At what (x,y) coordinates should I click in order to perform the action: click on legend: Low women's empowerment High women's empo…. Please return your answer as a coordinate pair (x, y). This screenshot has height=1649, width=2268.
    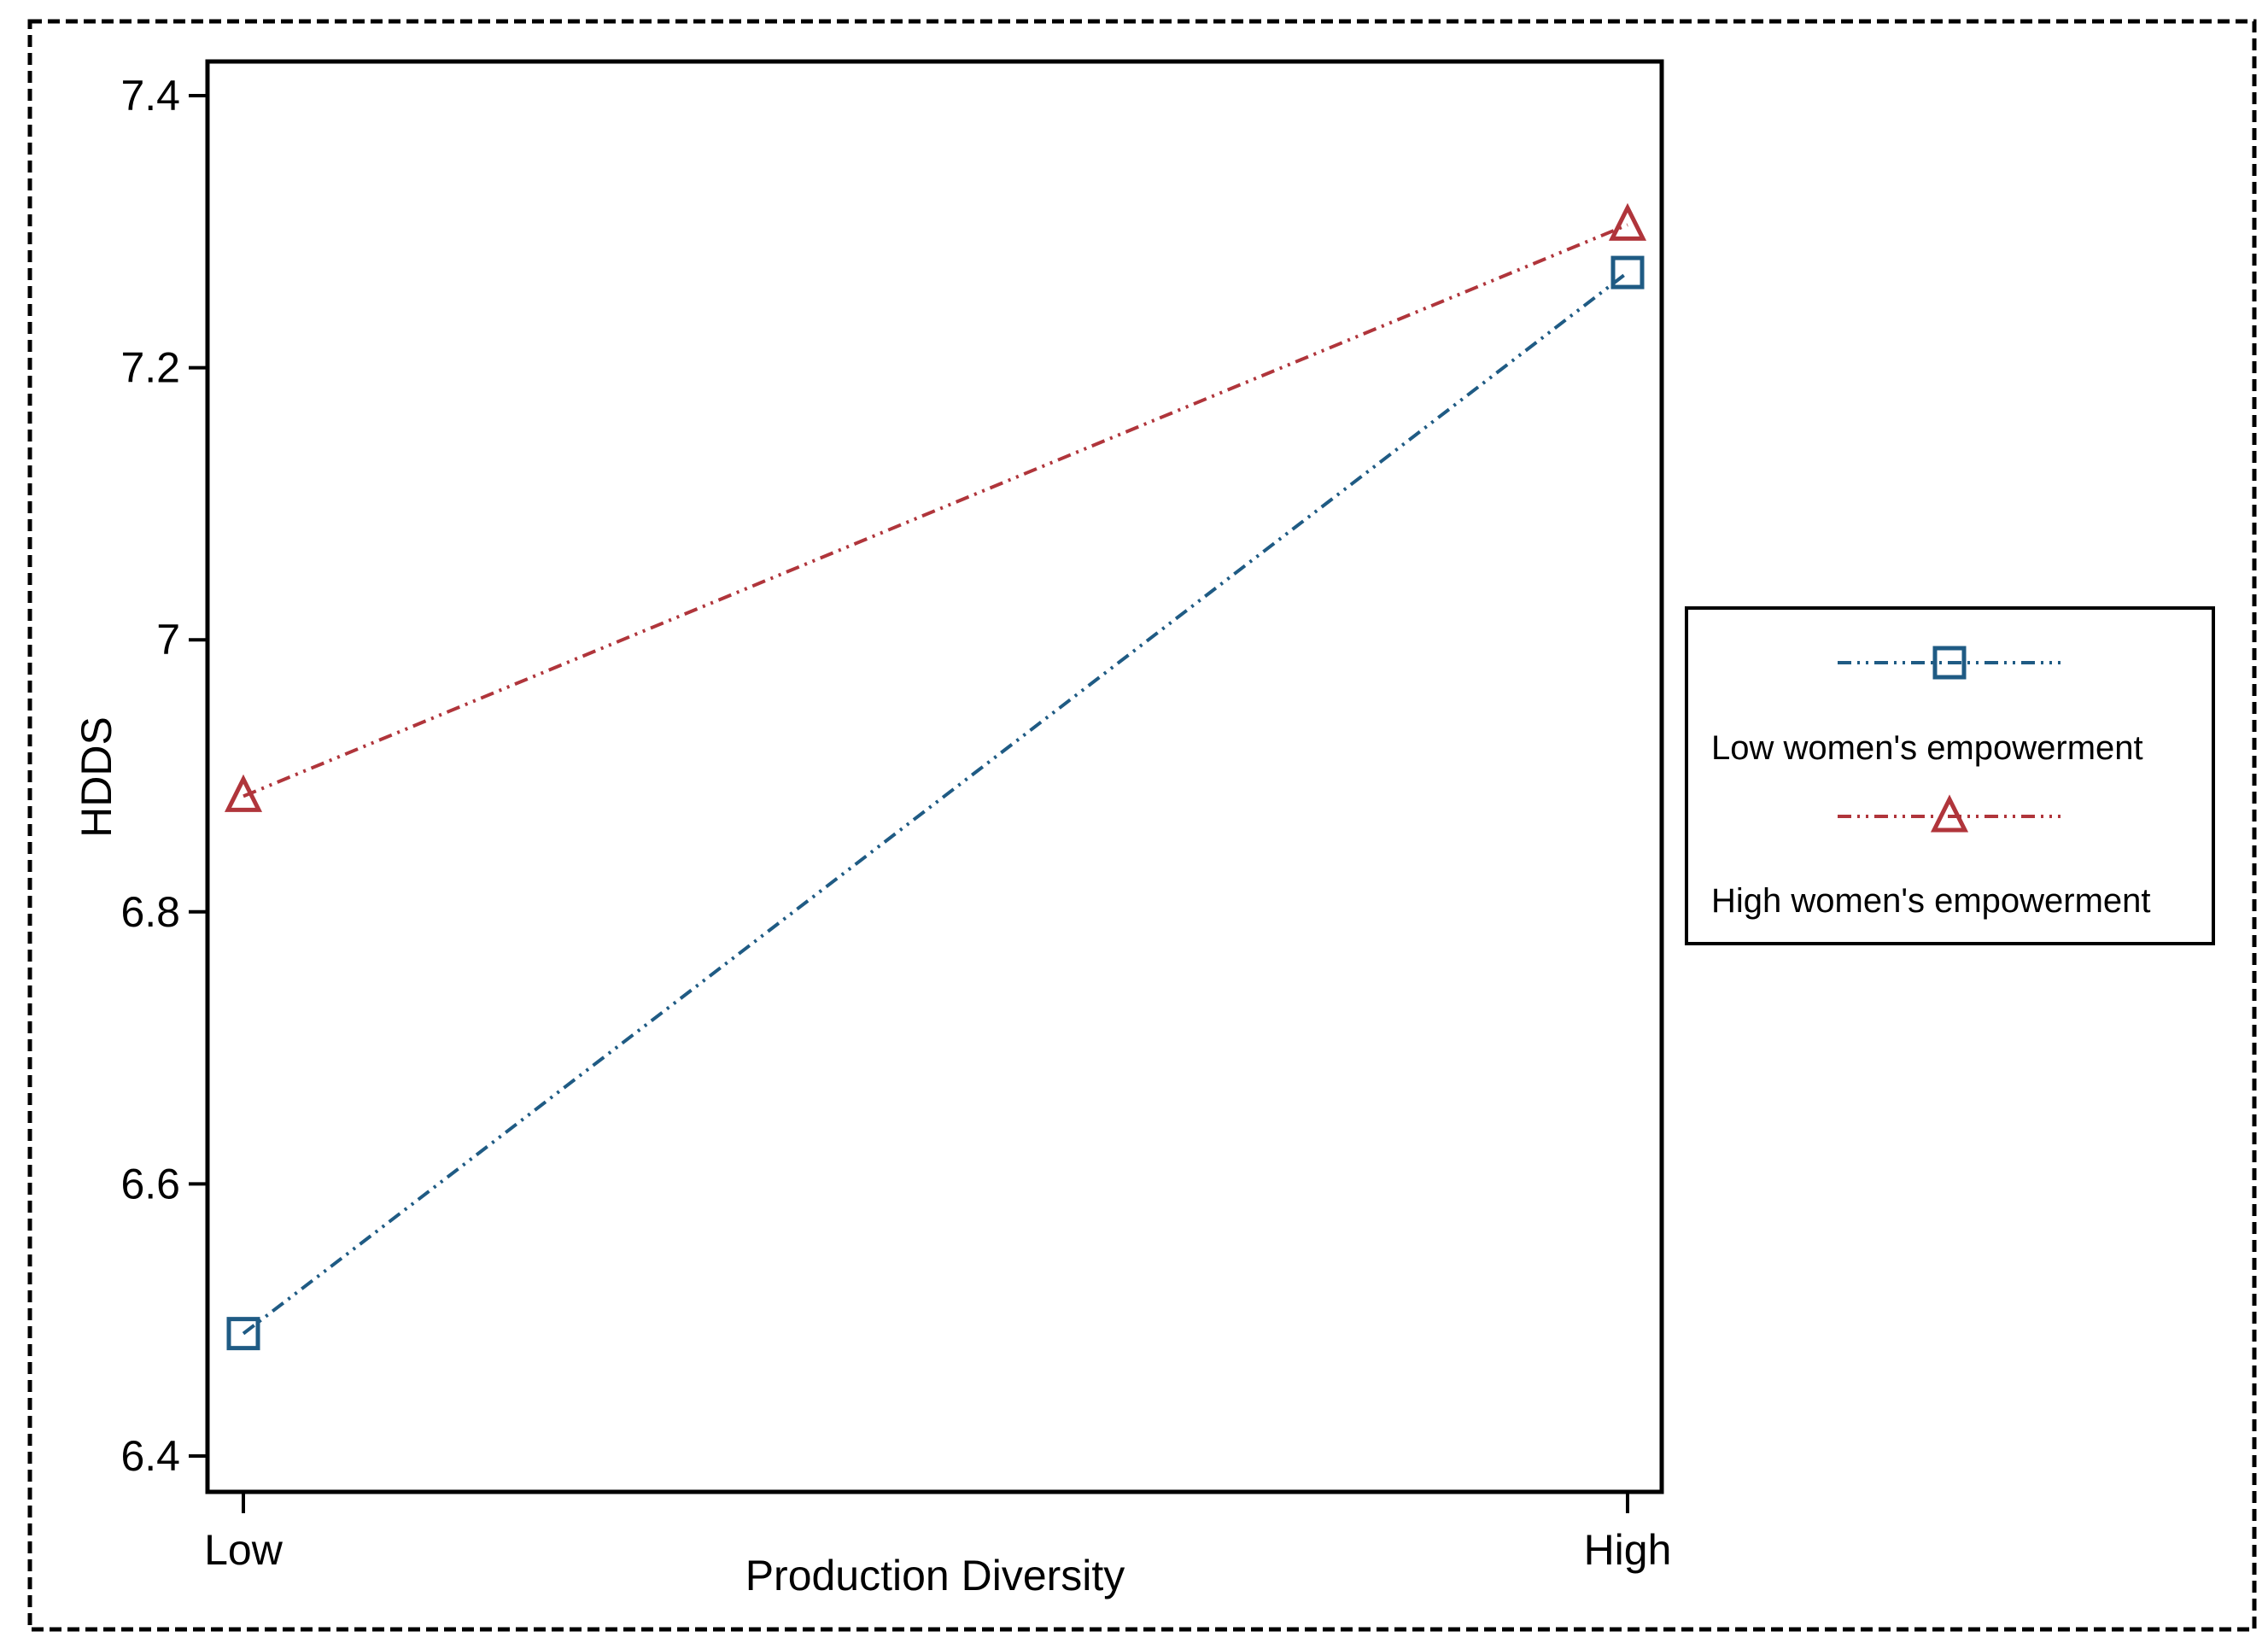
    Looking at the image, I should click on (1950, 775).